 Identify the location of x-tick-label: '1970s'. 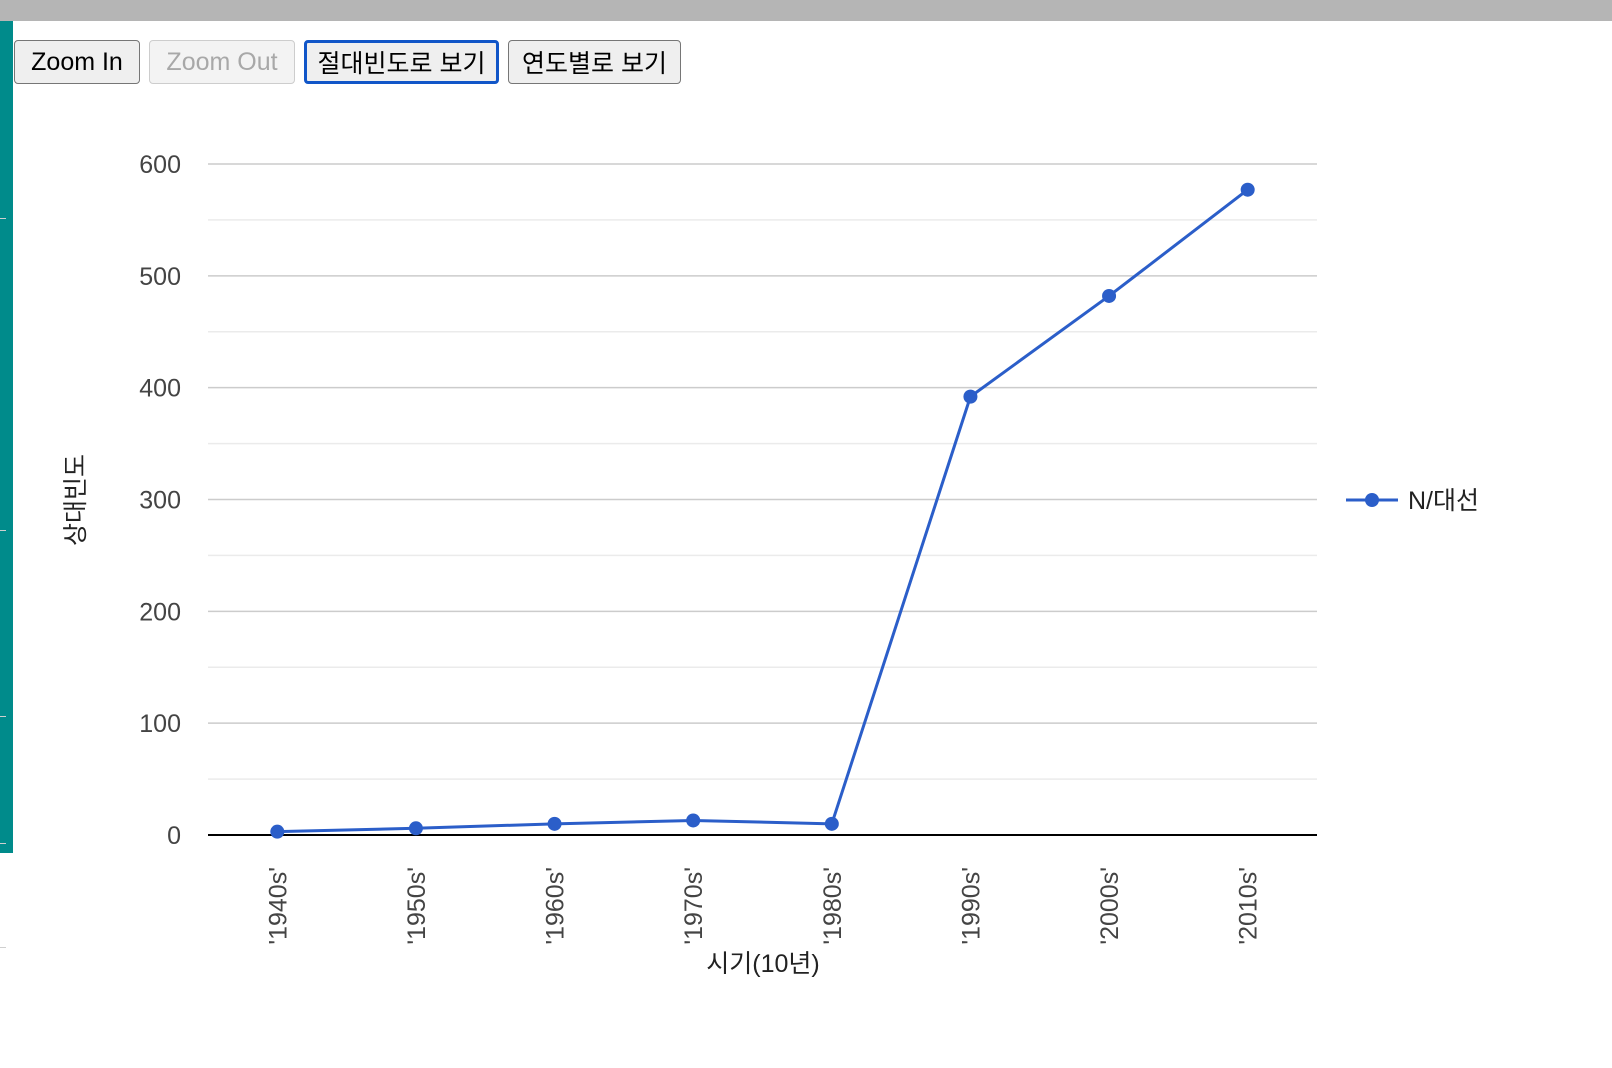
(694, 906).